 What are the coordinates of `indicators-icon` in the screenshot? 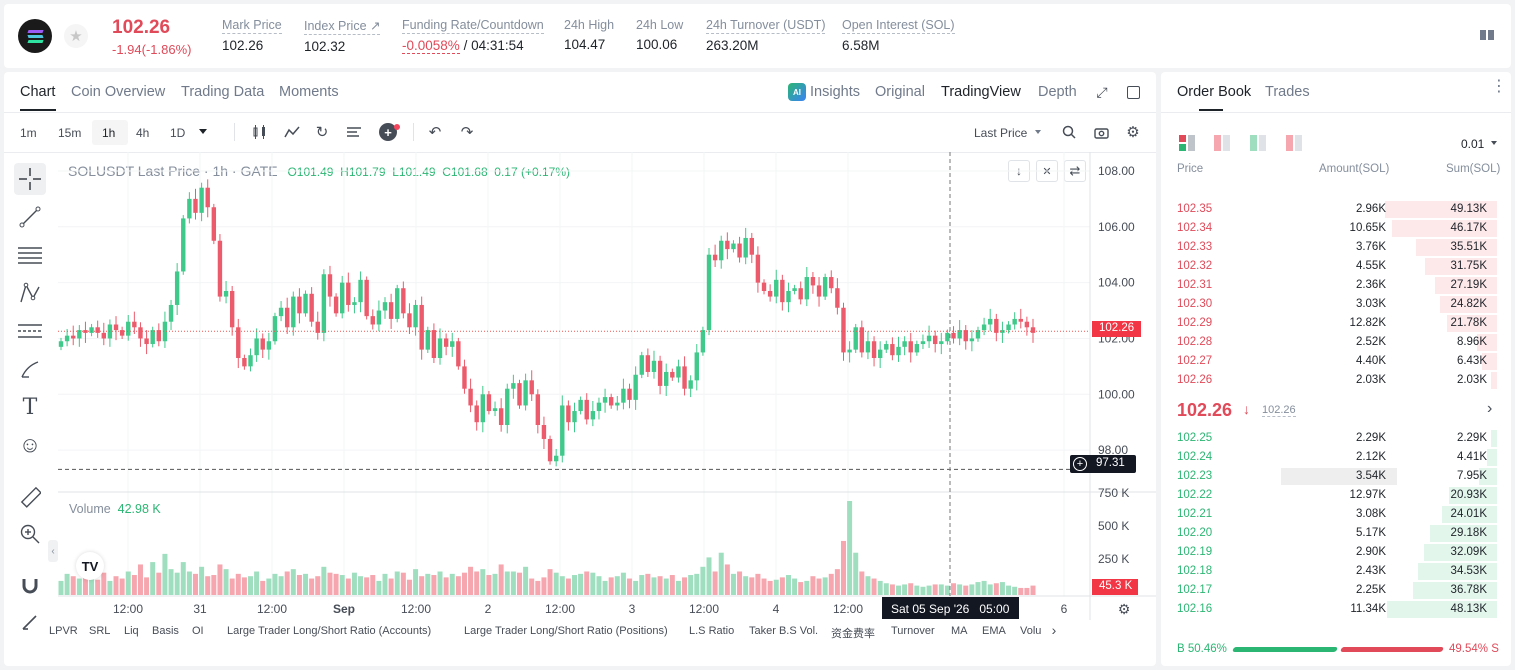 It's located at (292, 132).